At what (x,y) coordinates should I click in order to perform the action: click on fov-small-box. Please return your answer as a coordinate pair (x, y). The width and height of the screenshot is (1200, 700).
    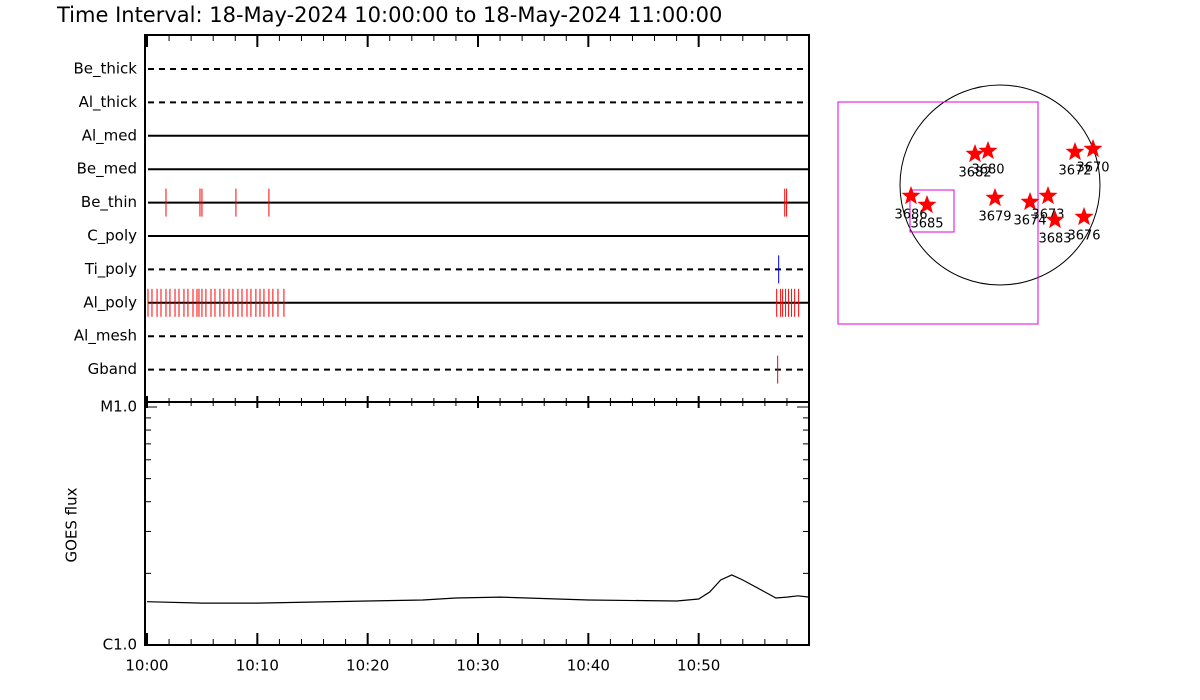
    Looking at the image, I should click on (932, 211).